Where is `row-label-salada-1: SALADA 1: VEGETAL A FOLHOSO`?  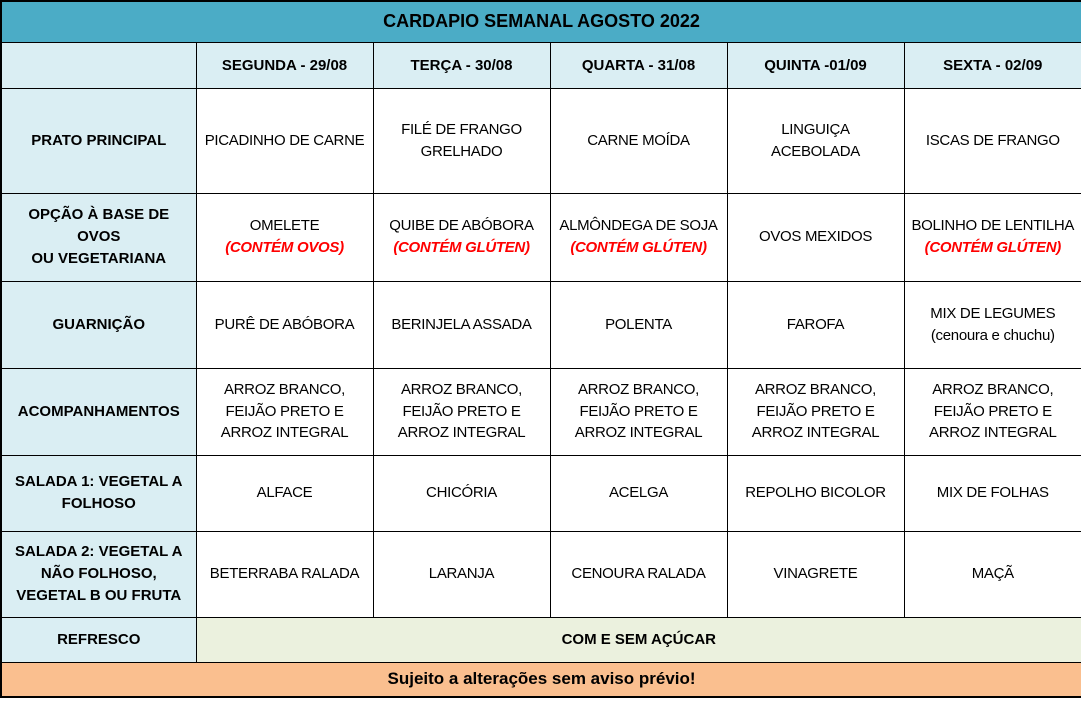 row-label-salada-1: SALADA 1: VEGETAL A FOLHOSO is located at coordinates (98, 493).